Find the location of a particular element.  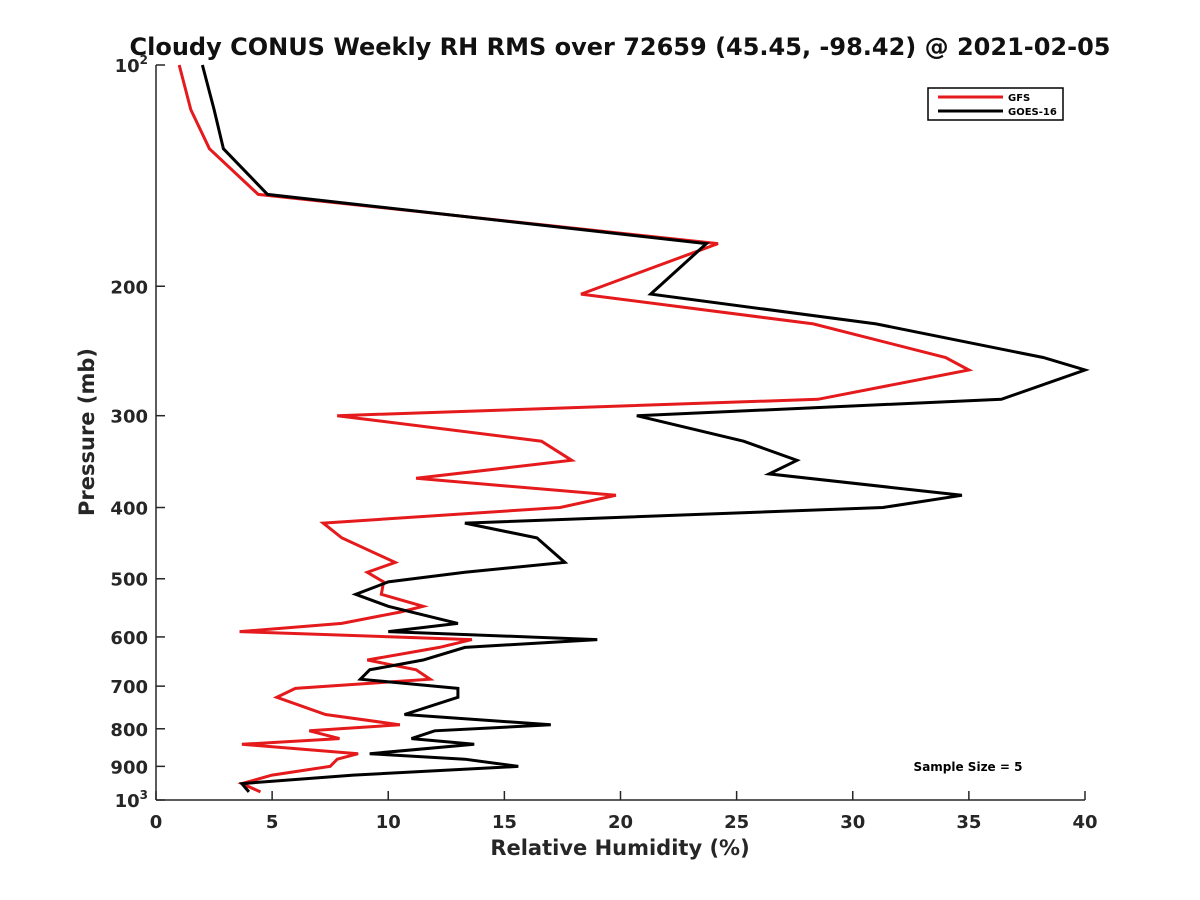

x-tick-label: 40 is located at coordinates (1084, 822).